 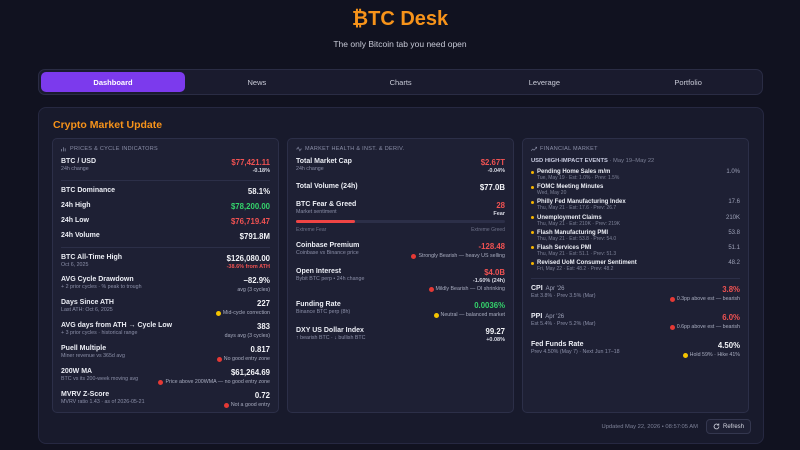 I want to click on event-title: Philly Fed Manufacturing Index, so click(x=581, y=202).